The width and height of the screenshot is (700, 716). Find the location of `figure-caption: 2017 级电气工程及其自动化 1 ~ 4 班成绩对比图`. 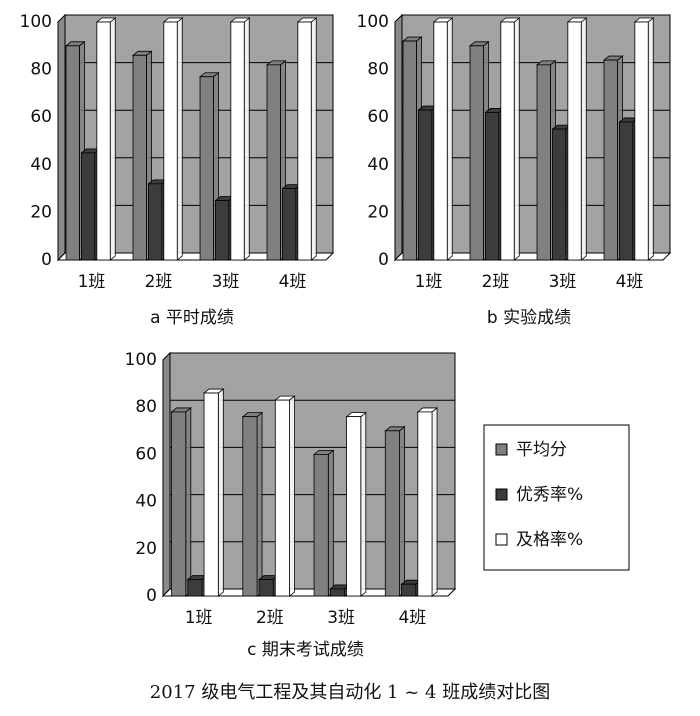

figure-caption: 2017 级电气工程及其自动化 1 ~ 4 班成绩对比图 is located at coordinates (350, 692).